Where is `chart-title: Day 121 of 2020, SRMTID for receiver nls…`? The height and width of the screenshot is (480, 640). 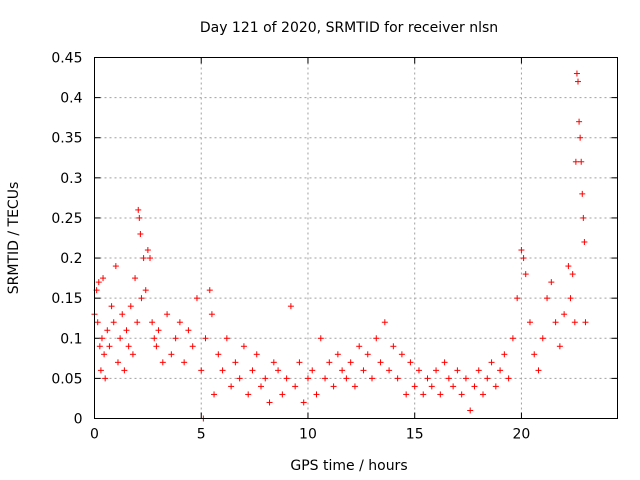
chart-title: Day 121 of 2020, SRMTID for receiver nls… is located at coordinates (349, 28).